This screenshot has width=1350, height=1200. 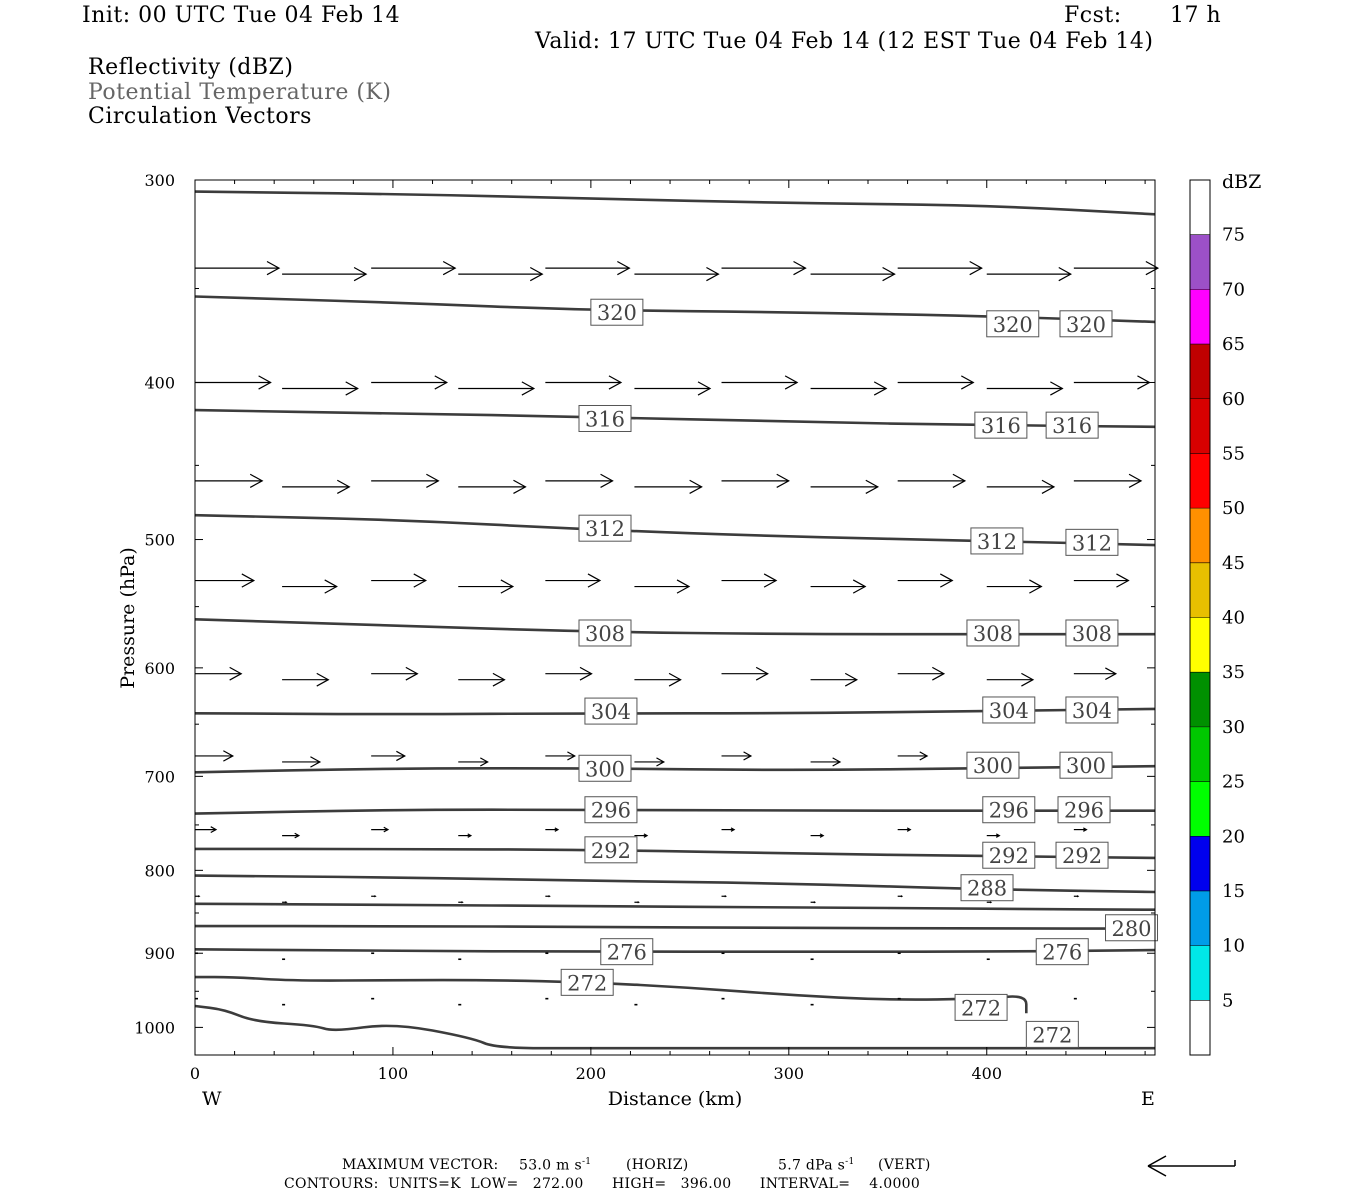 What do you see at coordinates (1196, 15) in the screenshot?
I see `forecast-hour: 17 h` at bounding box center [1196, 15].